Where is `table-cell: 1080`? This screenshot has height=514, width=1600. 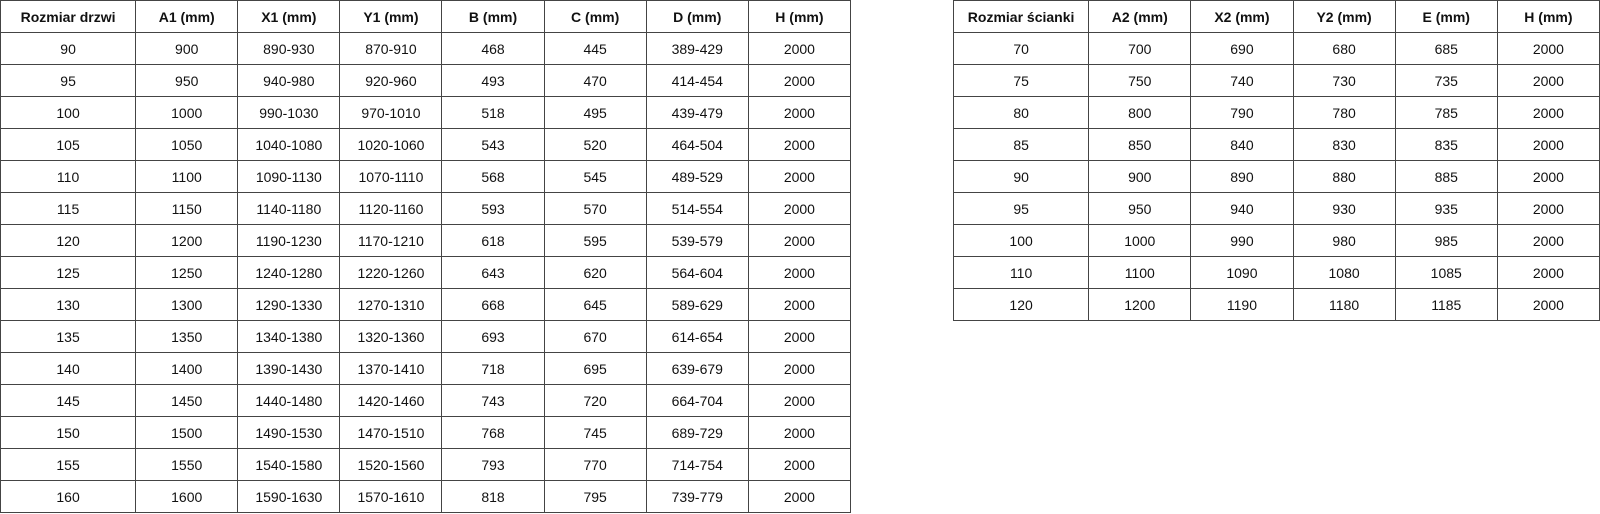
table-cell: 1080 is located at coordinates (1344, 272).